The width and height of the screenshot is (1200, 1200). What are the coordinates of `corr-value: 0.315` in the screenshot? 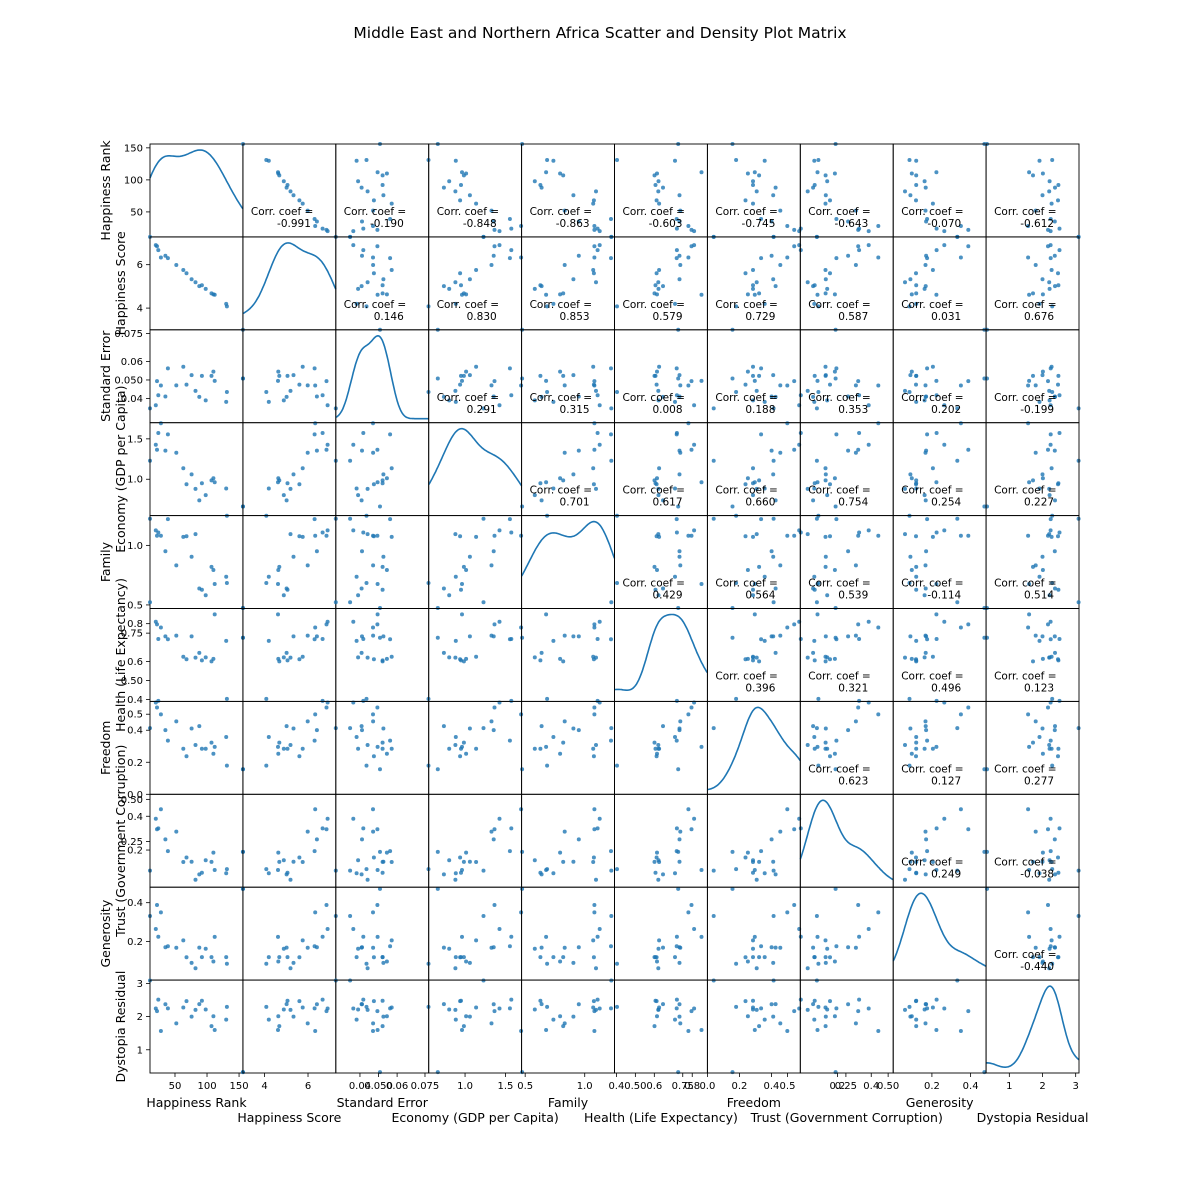 It's located at (575, 410).